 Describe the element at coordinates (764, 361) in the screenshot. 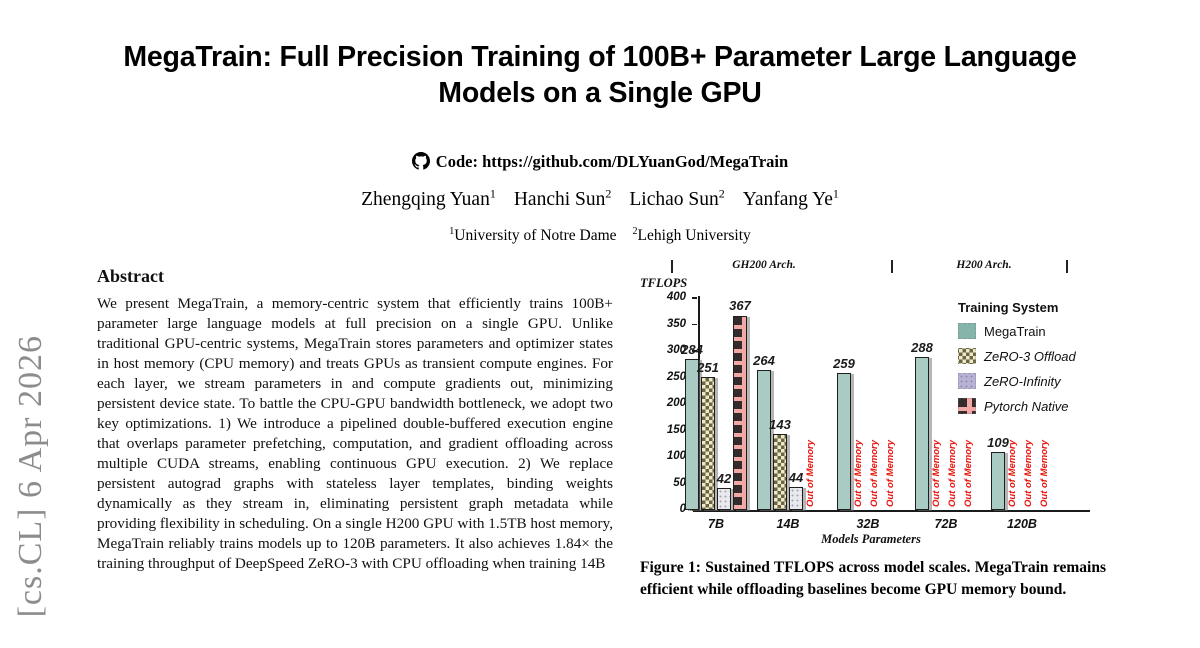

I see `bar-value-label: 264` at that location.